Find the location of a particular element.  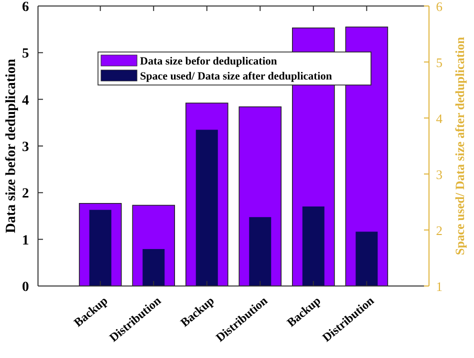

y-tick-label: 3 is located at coordinates (25, 147).